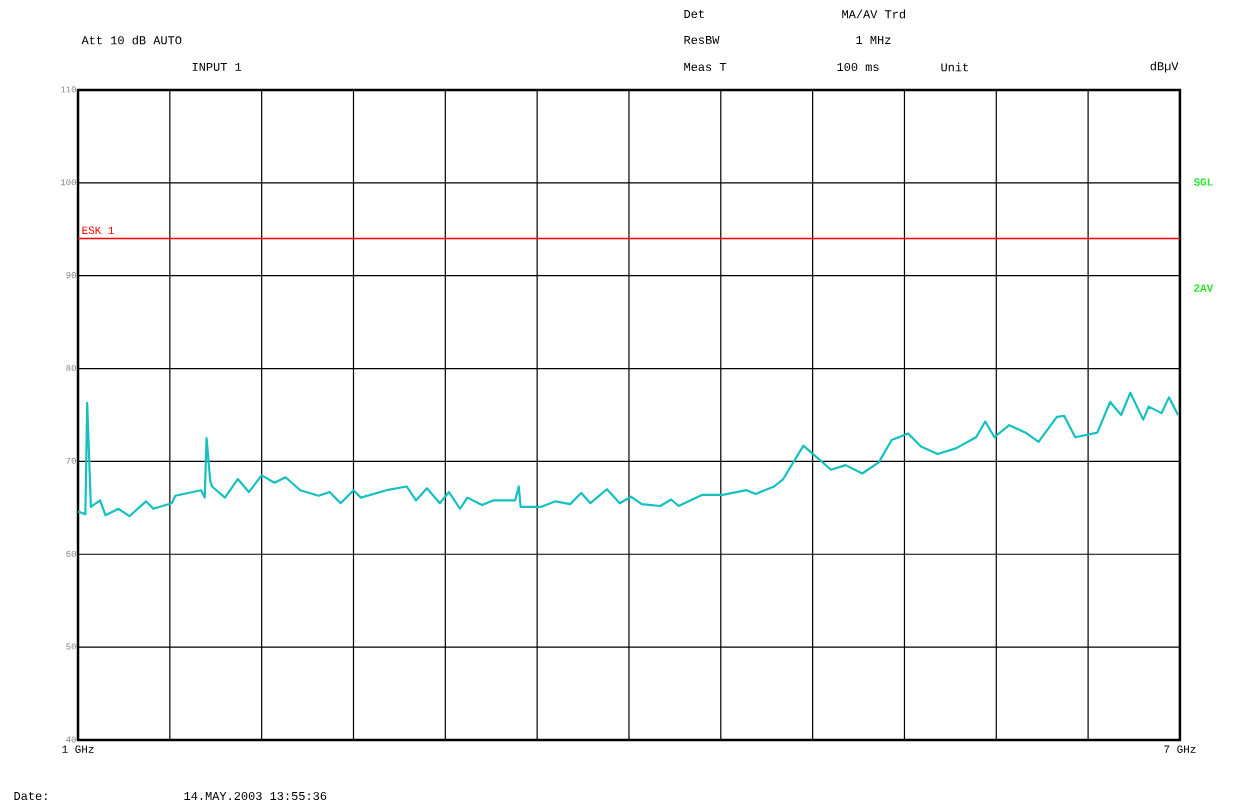  I want to click on y-tick-label: 110, so click(68, 89).